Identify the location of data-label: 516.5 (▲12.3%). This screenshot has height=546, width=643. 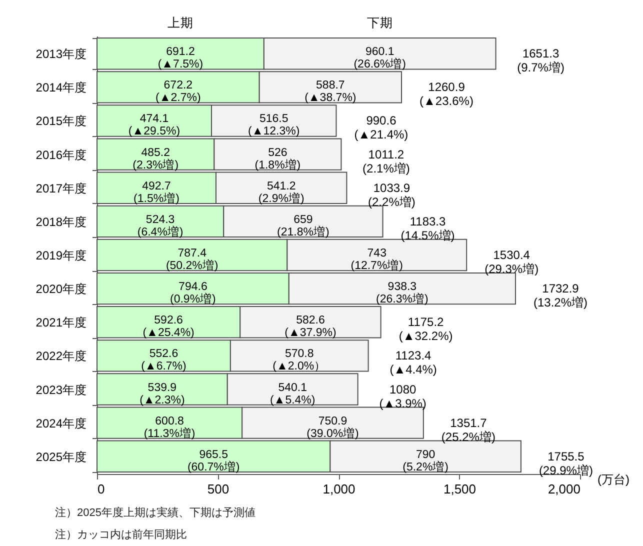
(274, 125).